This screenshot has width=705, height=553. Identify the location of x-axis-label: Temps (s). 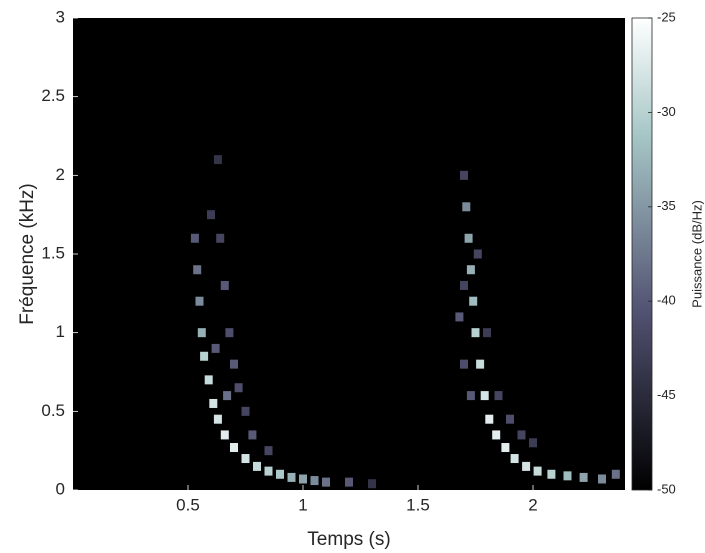
(348, 539).